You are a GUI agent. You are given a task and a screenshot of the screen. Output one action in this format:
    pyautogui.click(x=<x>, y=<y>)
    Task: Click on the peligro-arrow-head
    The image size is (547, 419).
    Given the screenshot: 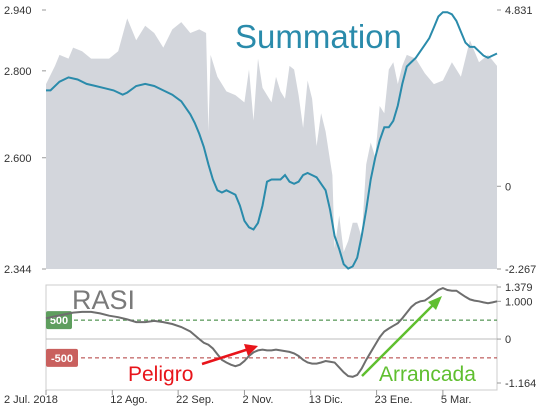 What is the action you would take?
    pyautogui.click(x=251, y=350)
    